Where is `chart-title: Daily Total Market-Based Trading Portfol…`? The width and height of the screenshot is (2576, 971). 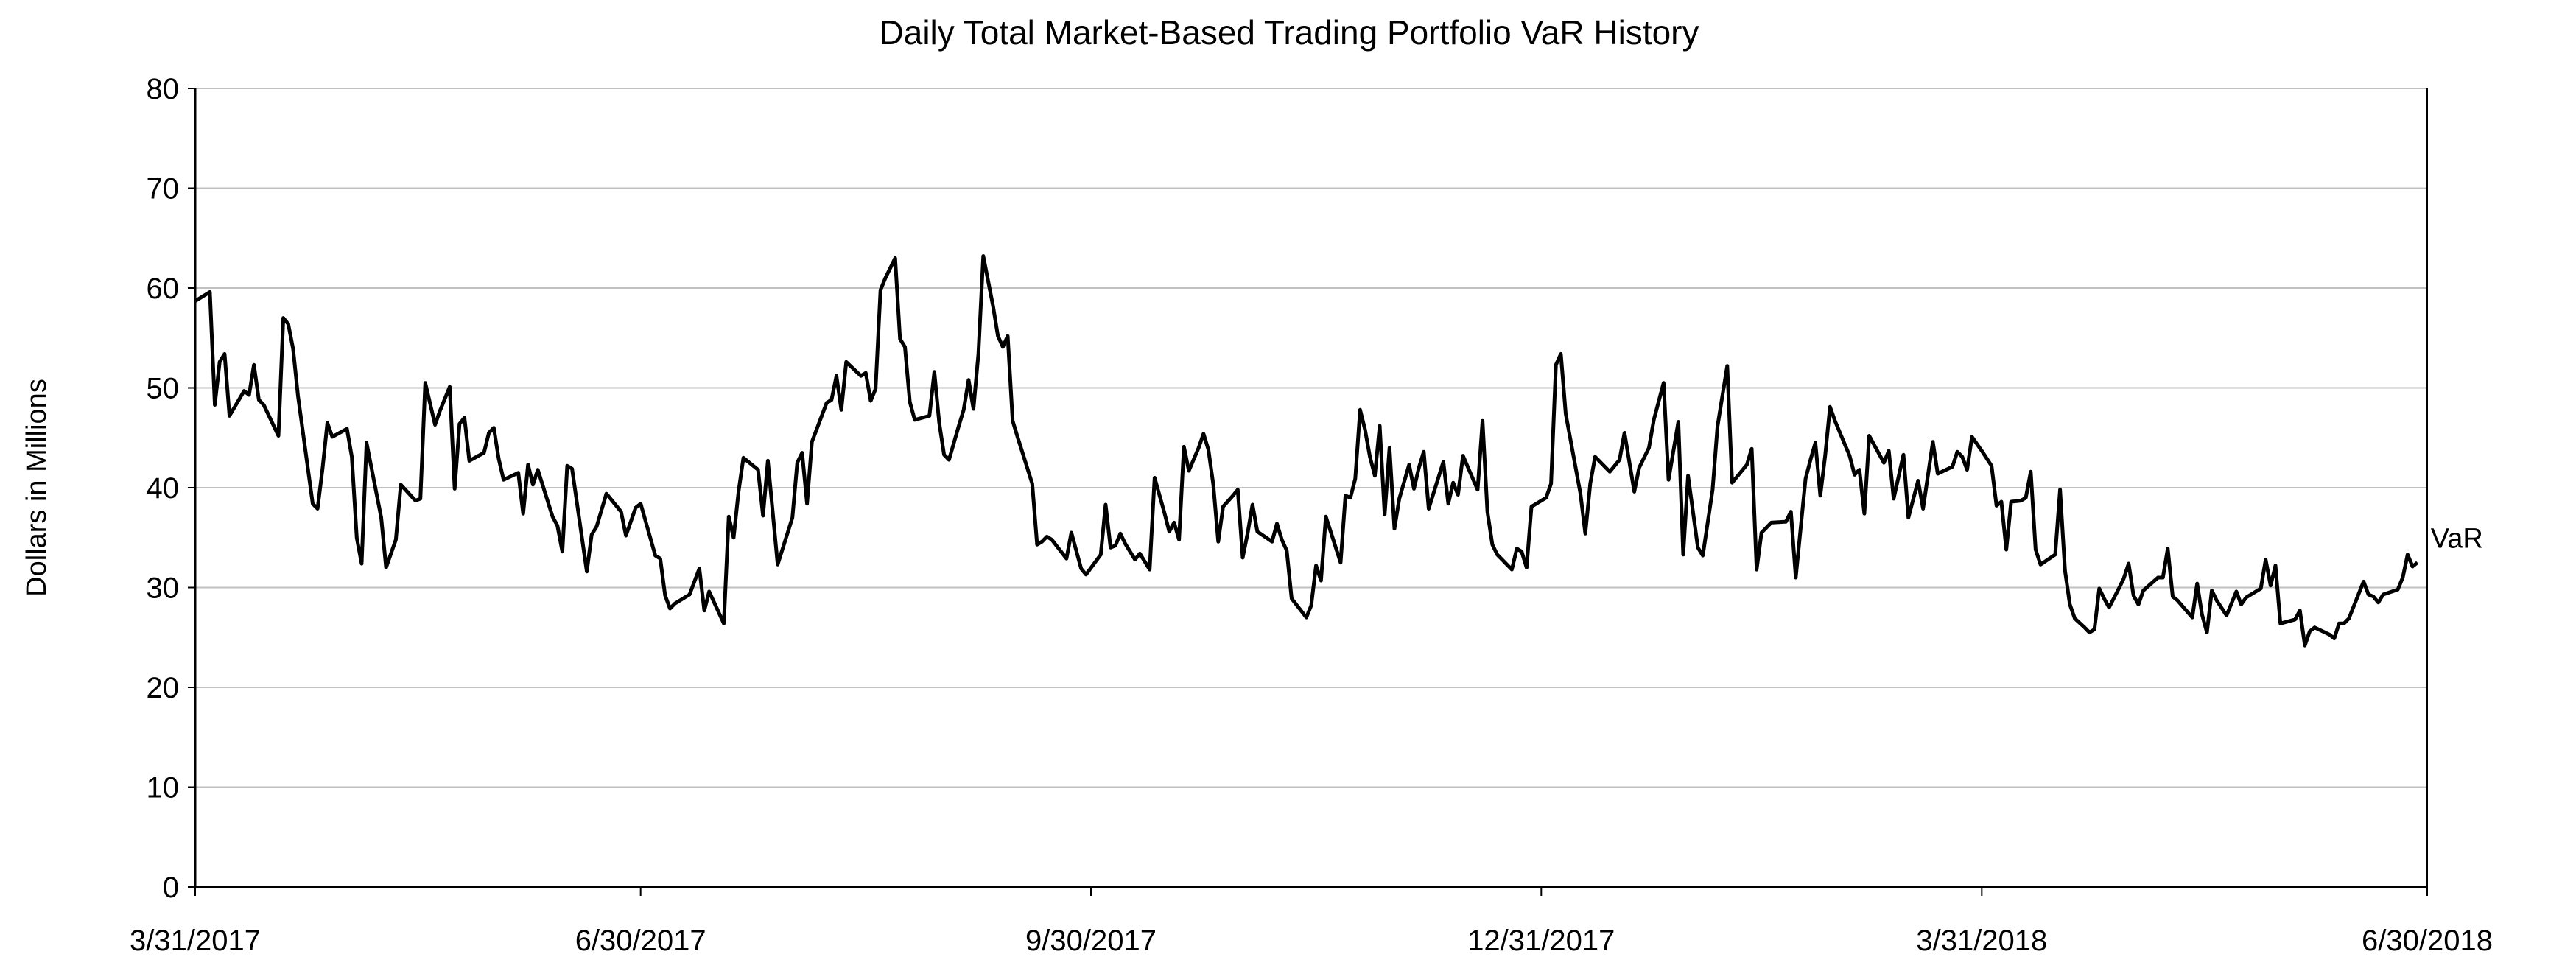
chart-title: Daily Total Market-Based Trading Portfol… is located at coordinates (1289, 32).